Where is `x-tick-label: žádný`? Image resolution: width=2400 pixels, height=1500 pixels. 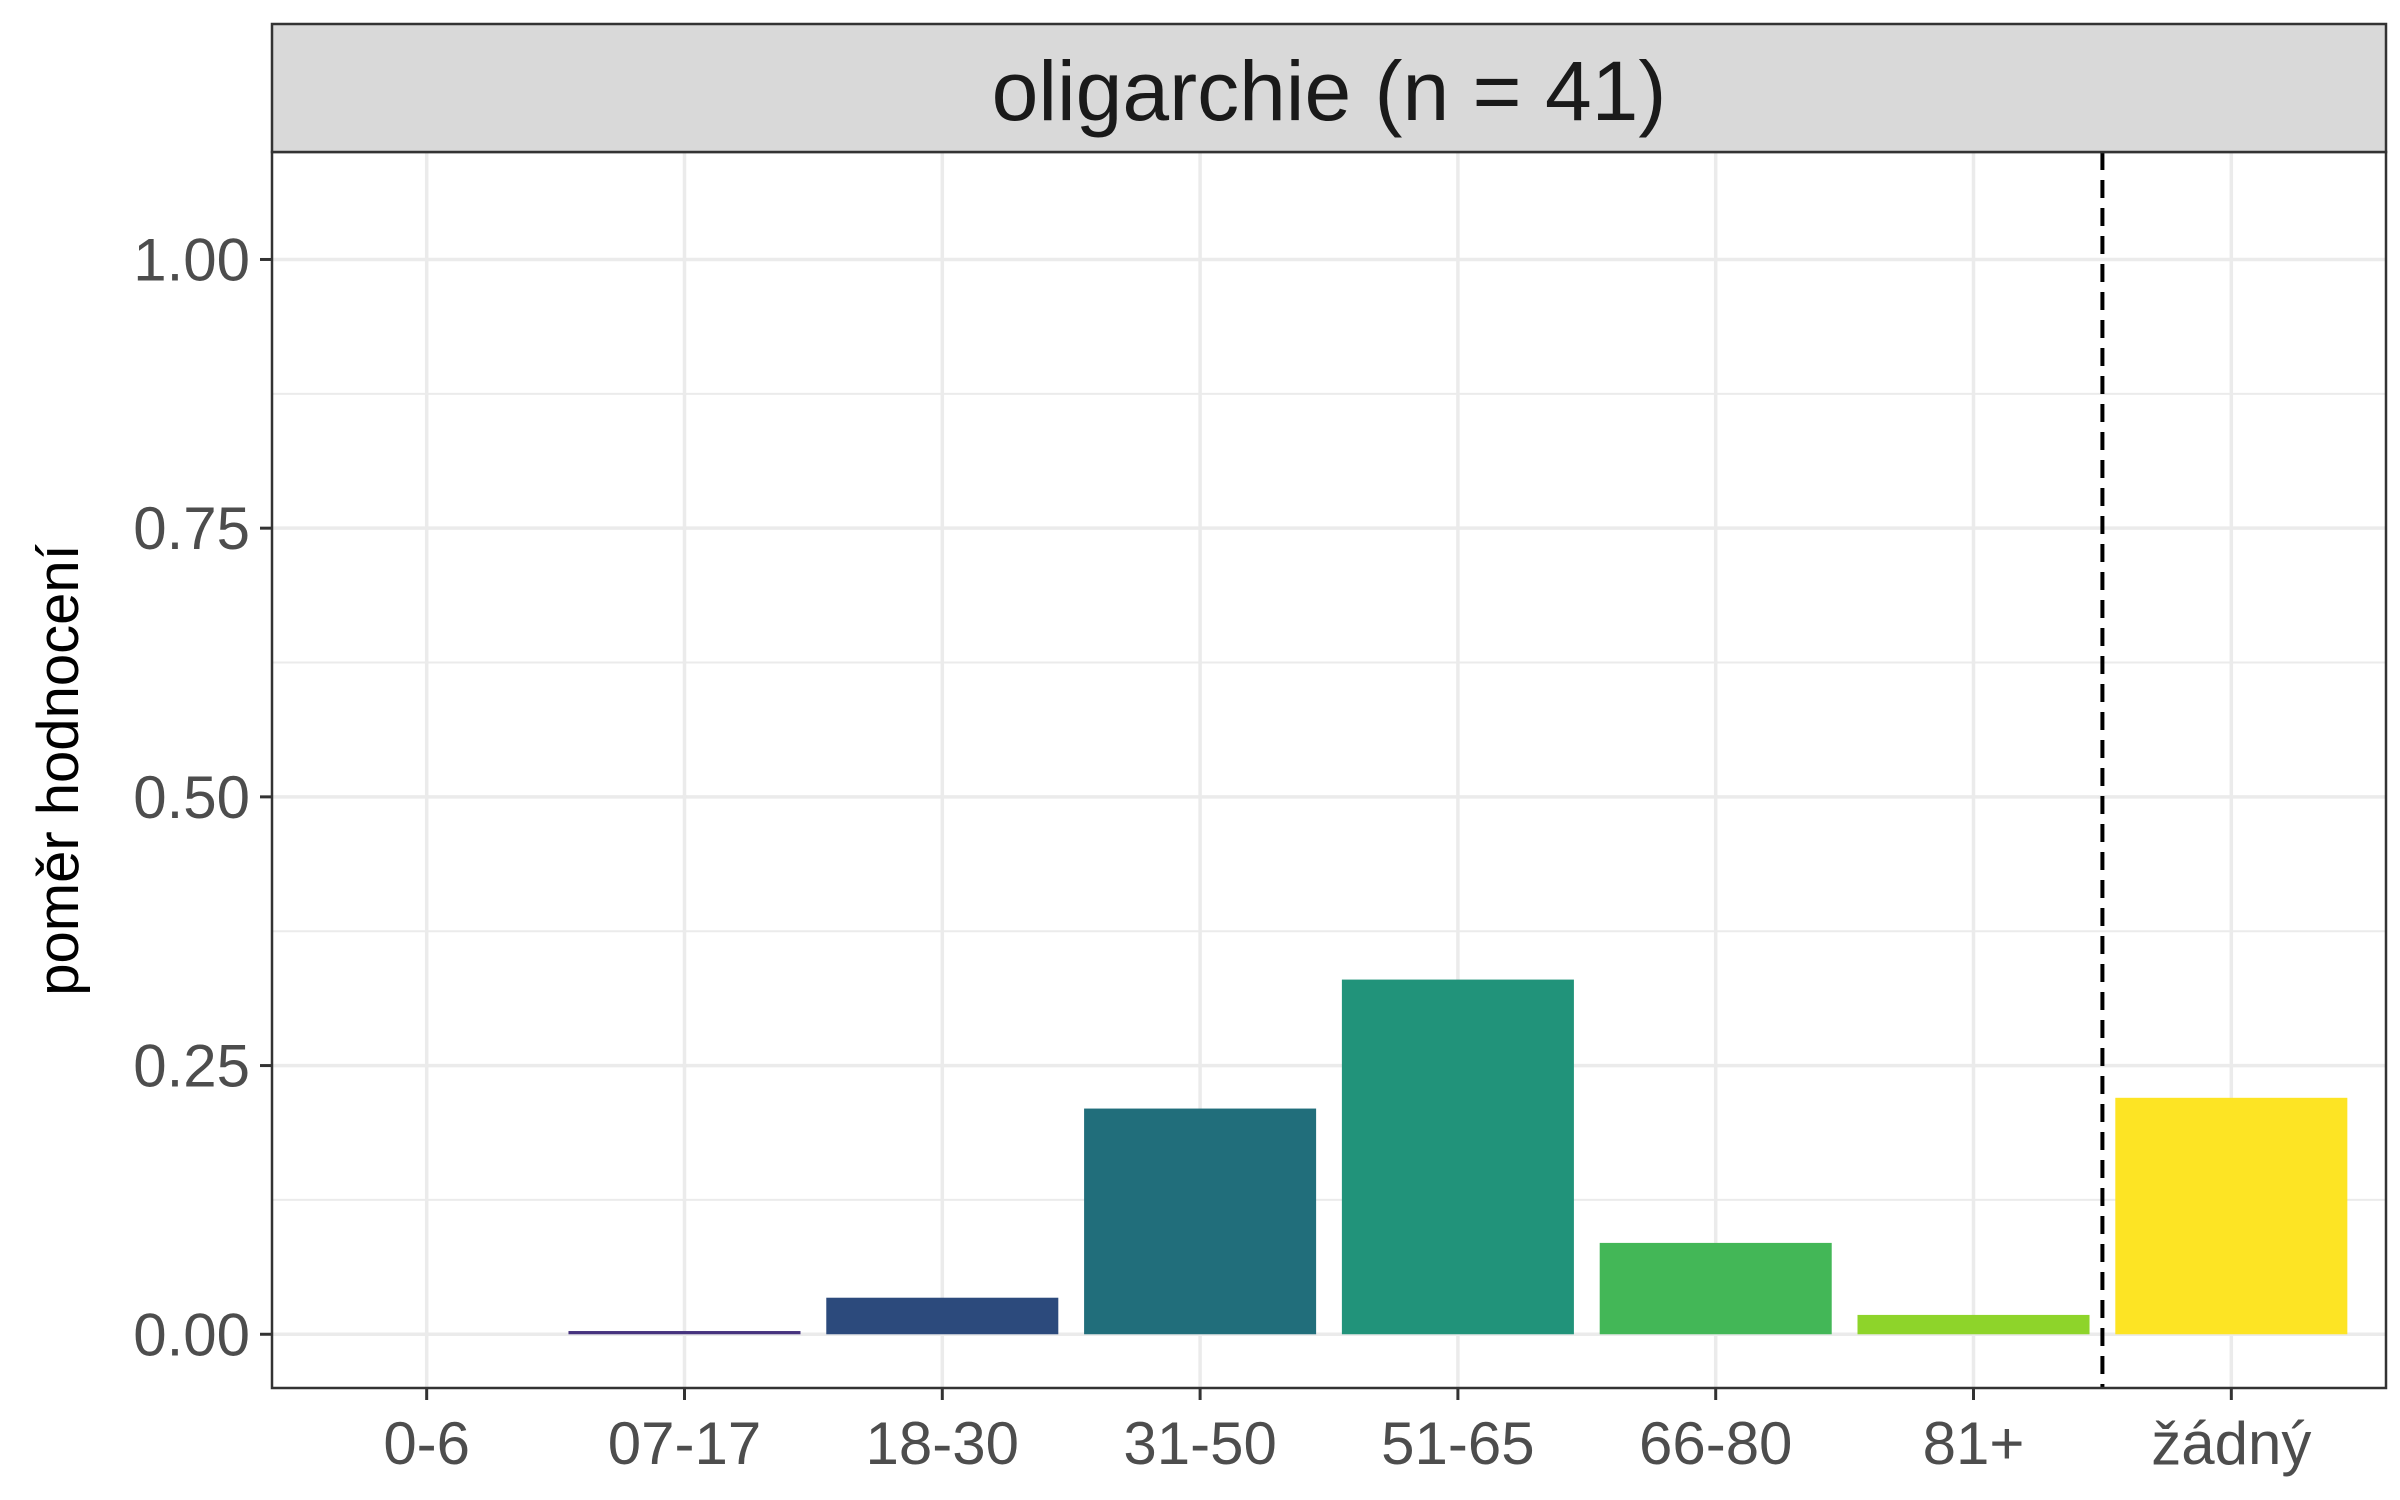 x-tick-label: žádný is located at coordinates (2231, 1443).